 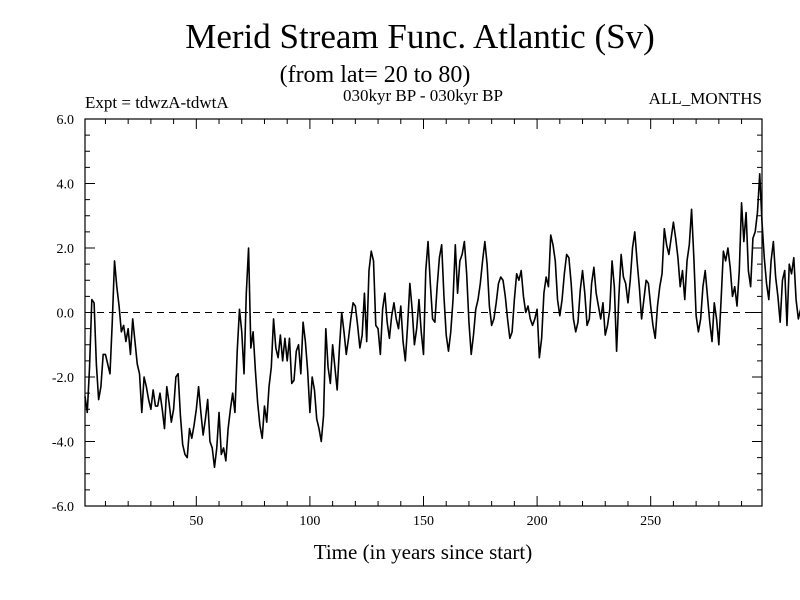 What do you see at coordinates (423, 95) in the screenshot?
I see `period-label: 030kyr BP - 030kyr BP` at bounding box center [423, 95].